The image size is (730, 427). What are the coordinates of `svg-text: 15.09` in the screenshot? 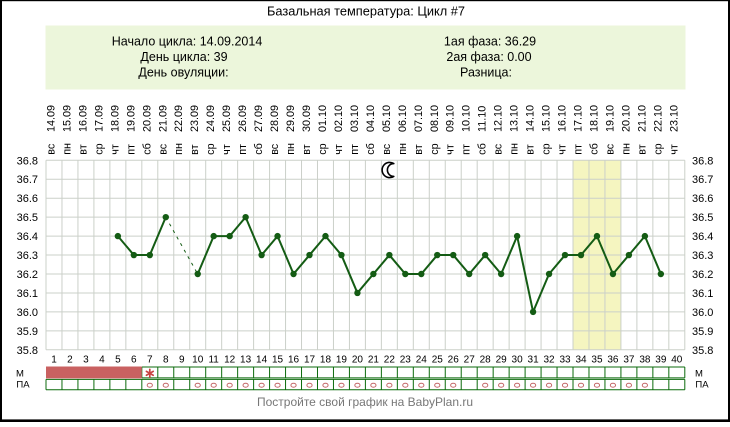 It's located at (68, 118).